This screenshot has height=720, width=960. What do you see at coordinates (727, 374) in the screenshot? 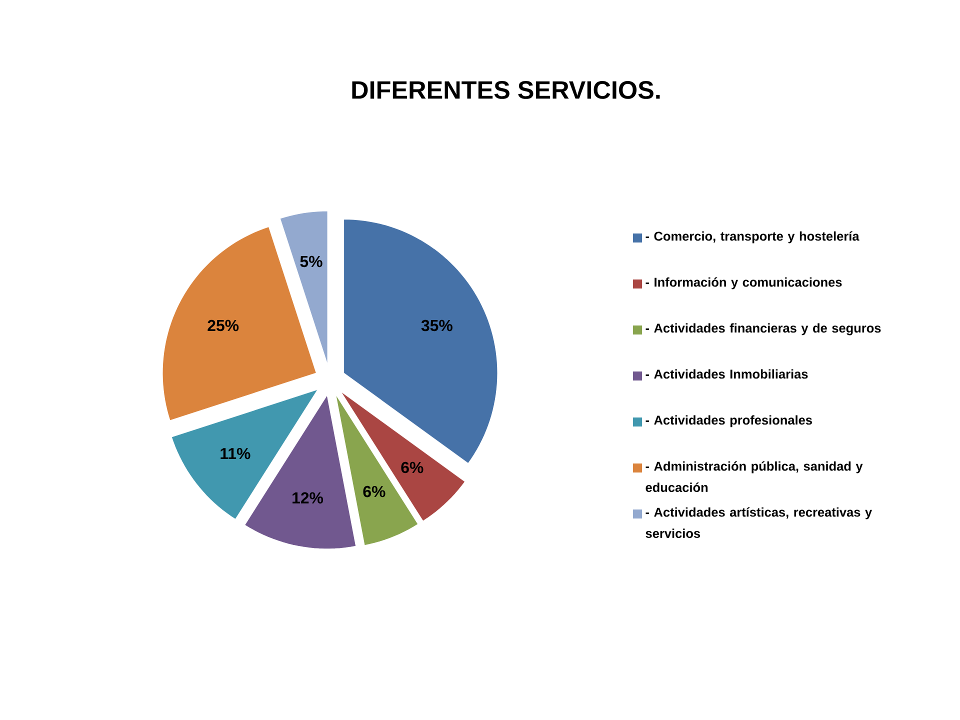
I see `legend-label: - Actividades Inmobiliarias` at bounding box center [727, 374].